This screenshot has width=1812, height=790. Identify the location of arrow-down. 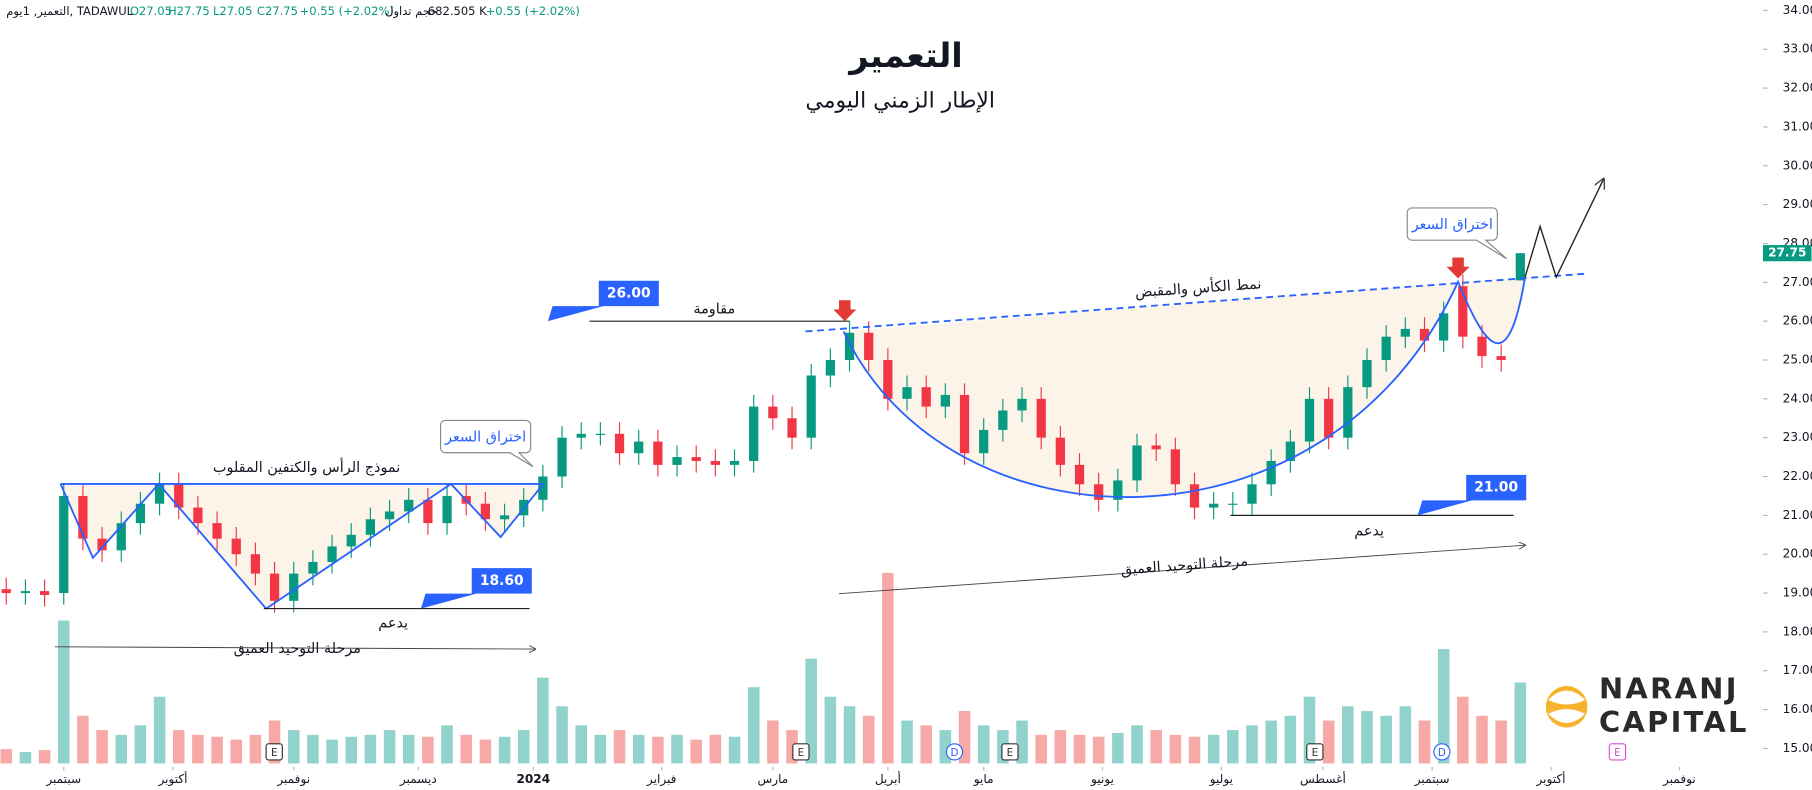
(1458, 268).